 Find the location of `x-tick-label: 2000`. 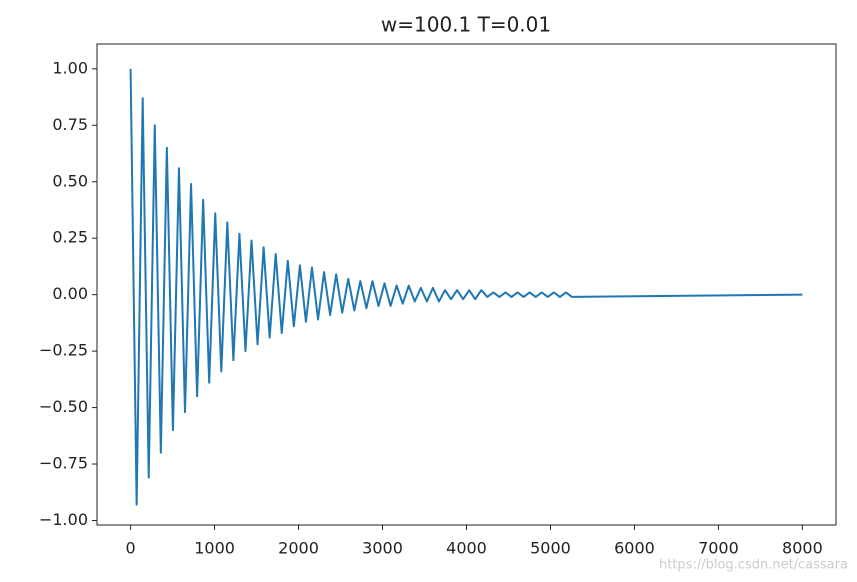

x-tick-label: 2000 is located at coordinates (298, 548).